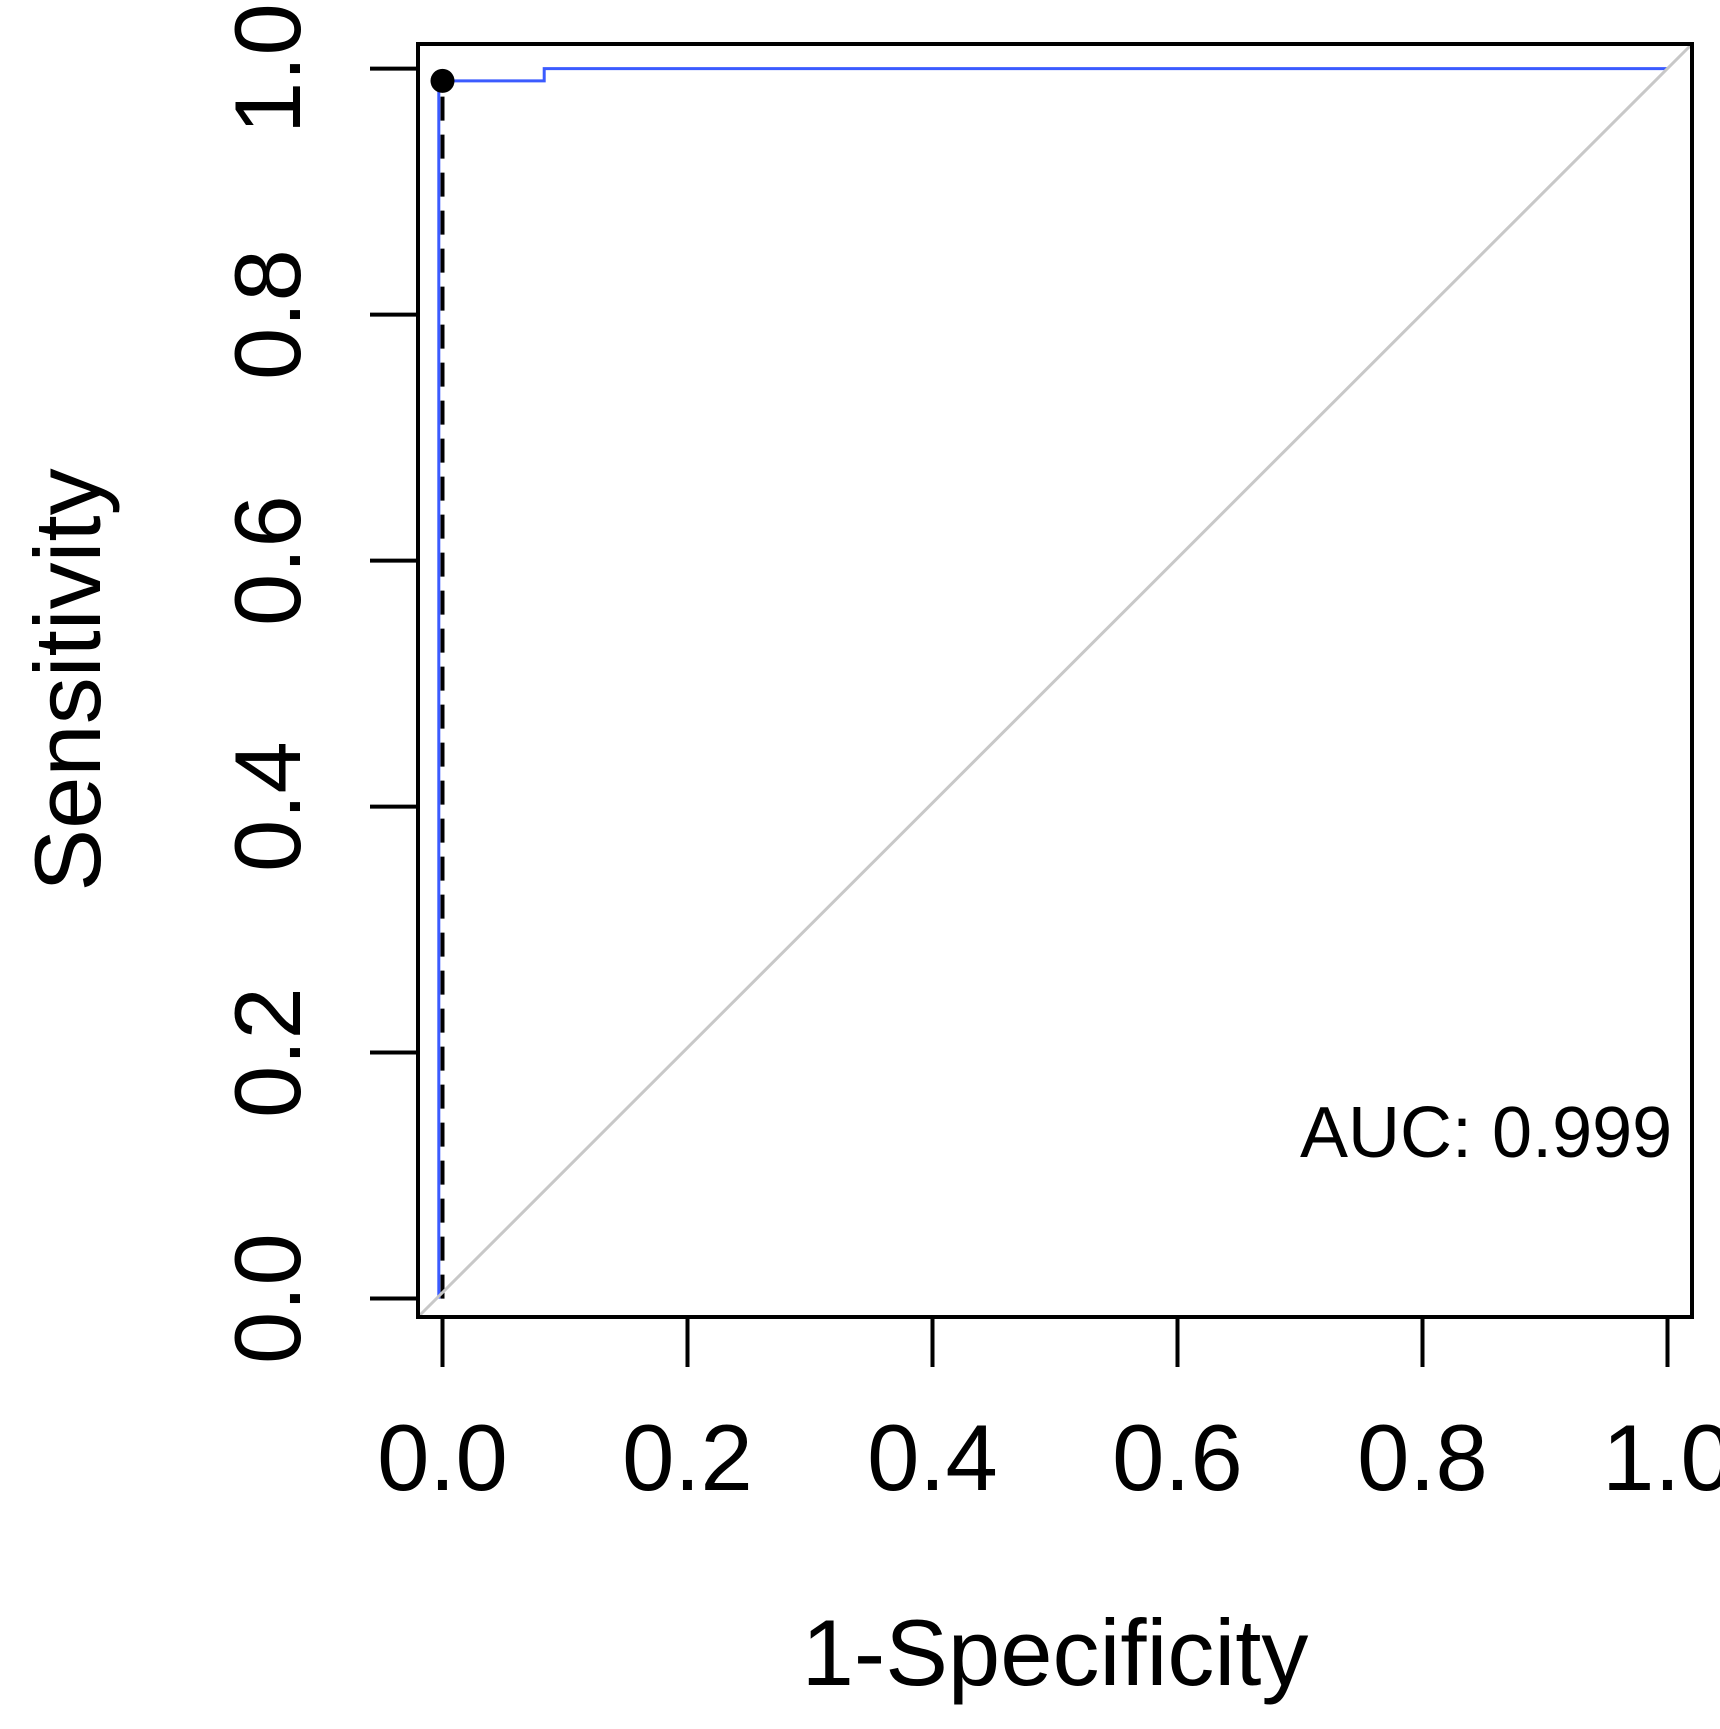 Image resolution: width=1720 pixels, height=1729 pixels. I want to click on x-tick-label: 0.2, so click(687, 1457).